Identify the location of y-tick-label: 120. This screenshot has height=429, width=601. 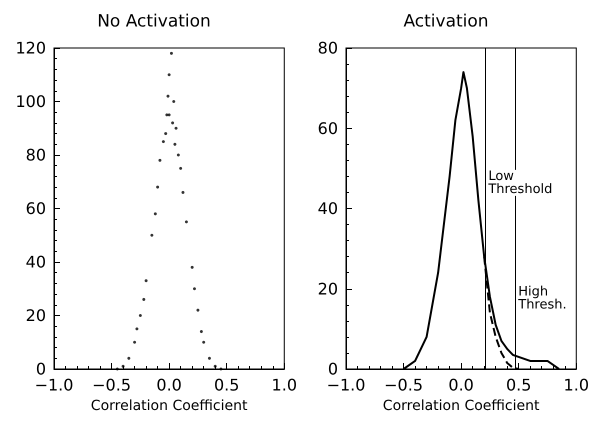
(30, 48).